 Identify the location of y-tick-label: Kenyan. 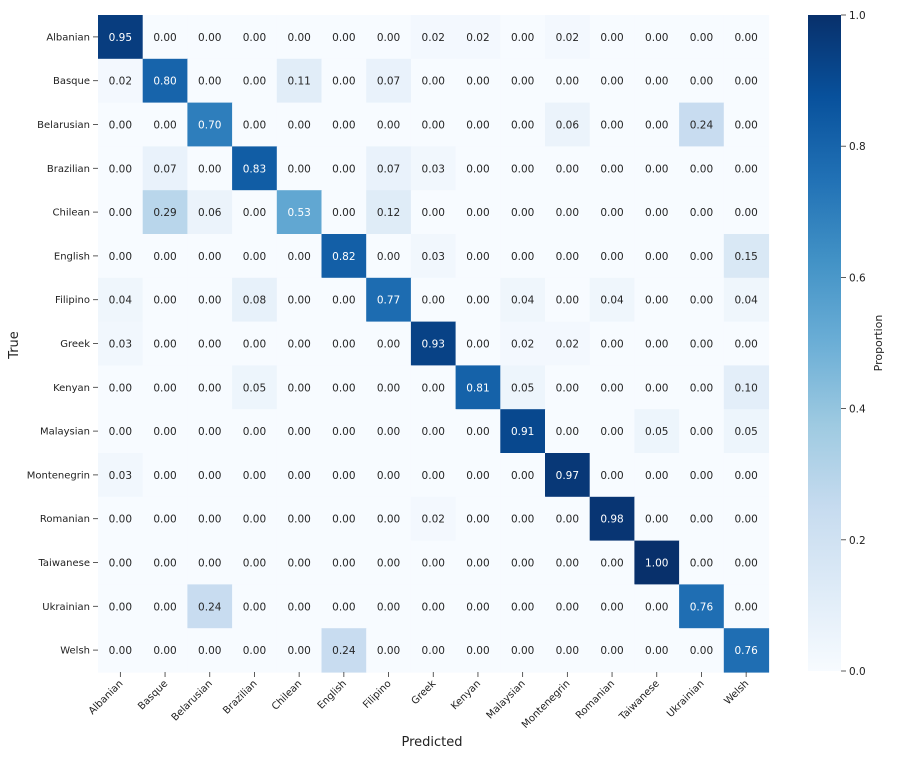
(71, 388).